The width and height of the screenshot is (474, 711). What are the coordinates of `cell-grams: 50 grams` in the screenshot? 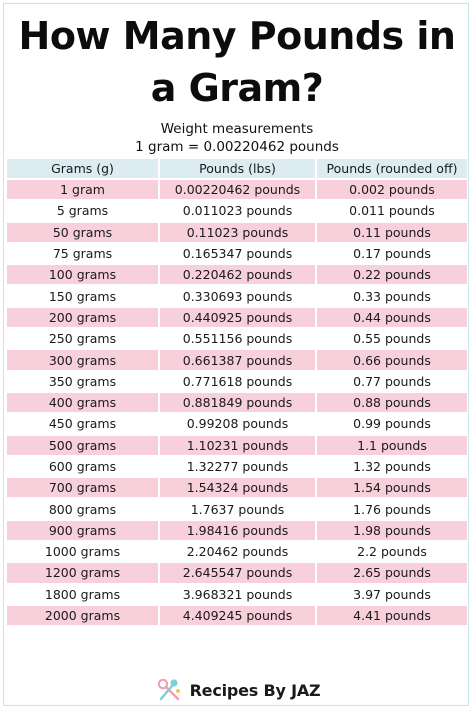 It's located at (82, 232).